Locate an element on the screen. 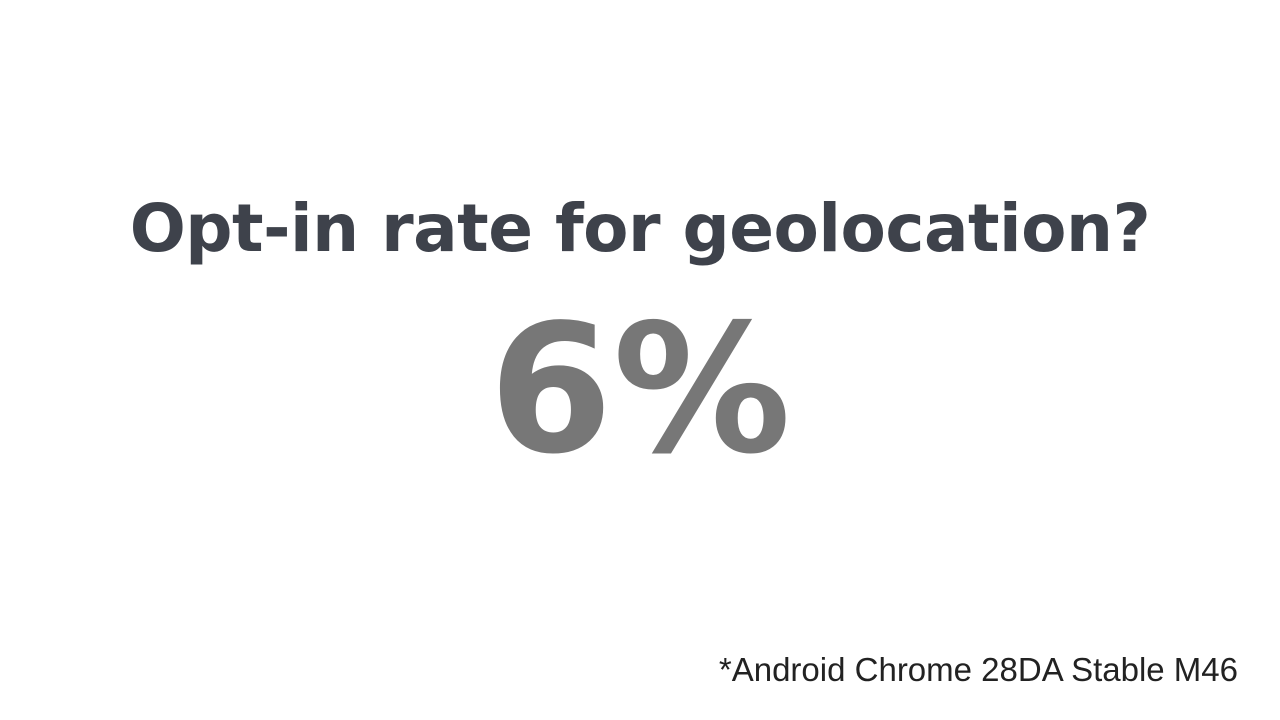 Image resolution: width=1280 pixels, height=720 pixels. stat-value: 6% is located at coordinates (640, 389).